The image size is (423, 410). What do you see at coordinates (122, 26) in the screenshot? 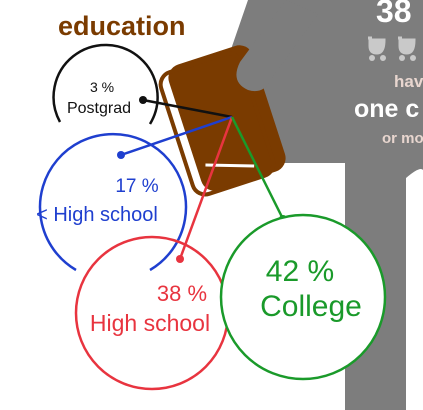
I see `section-heading: education` at bounding box center [122, 26].